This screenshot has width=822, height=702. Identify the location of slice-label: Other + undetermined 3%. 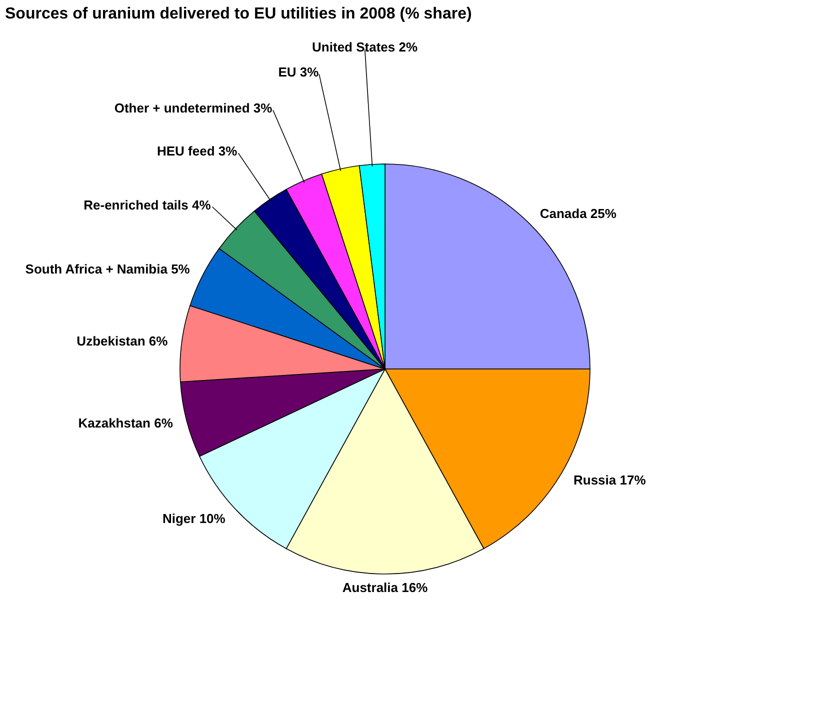
(193, 108).